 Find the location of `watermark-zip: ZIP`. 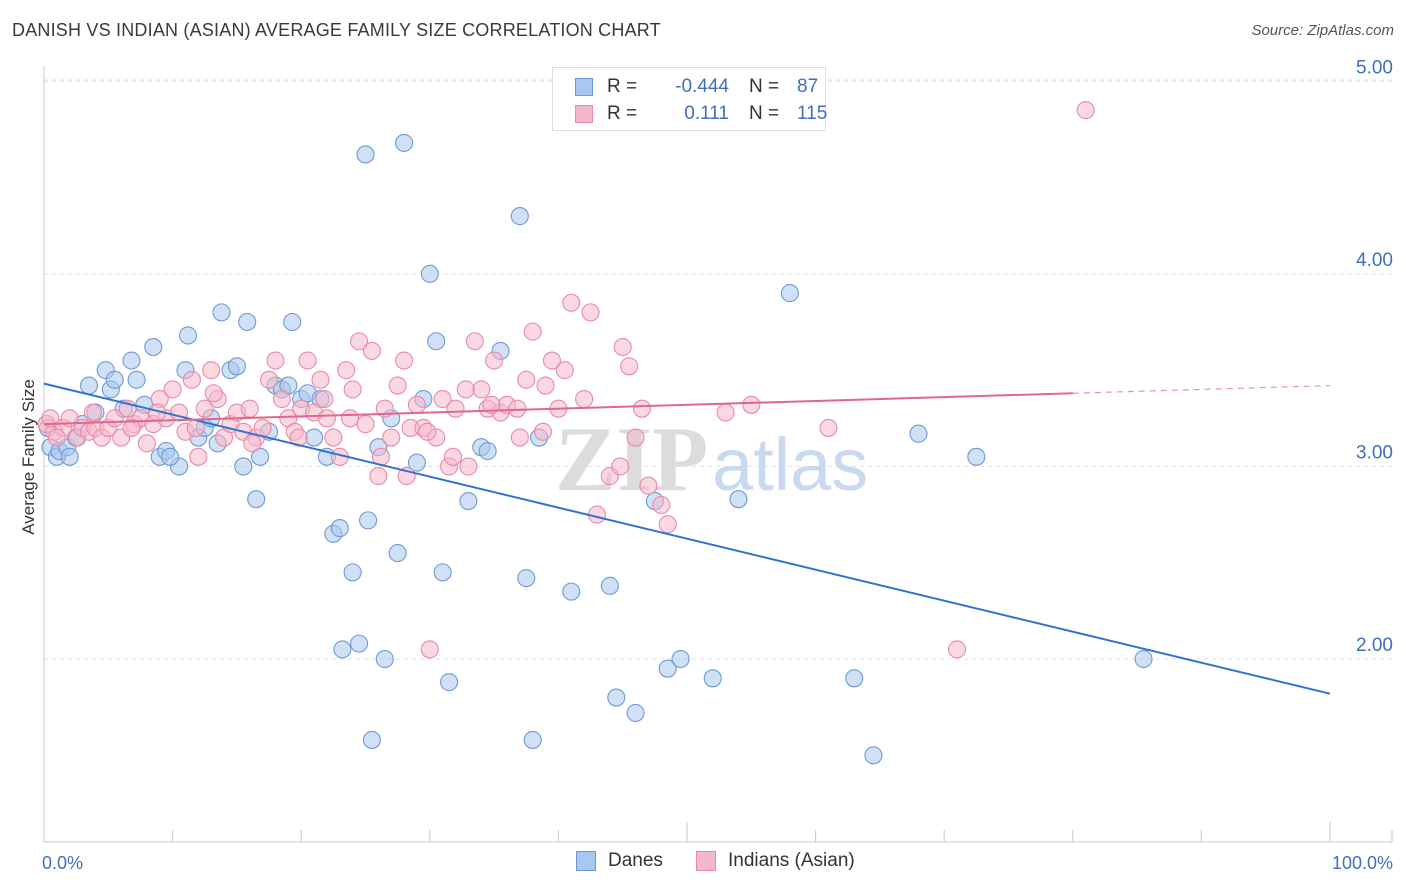

watermark-zip: ZIP is located at coordinates (631, 459).